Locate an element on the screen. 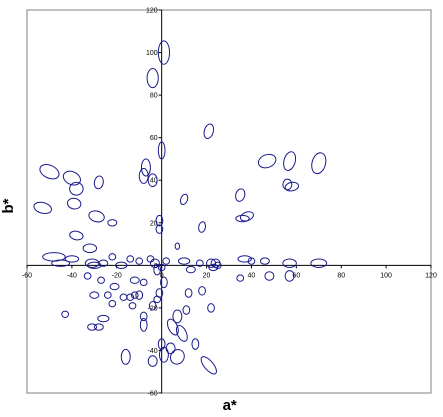 The width and height of the screenshot is (443, 417). y-tick-label: 40 is located at coordinates (154, 181).